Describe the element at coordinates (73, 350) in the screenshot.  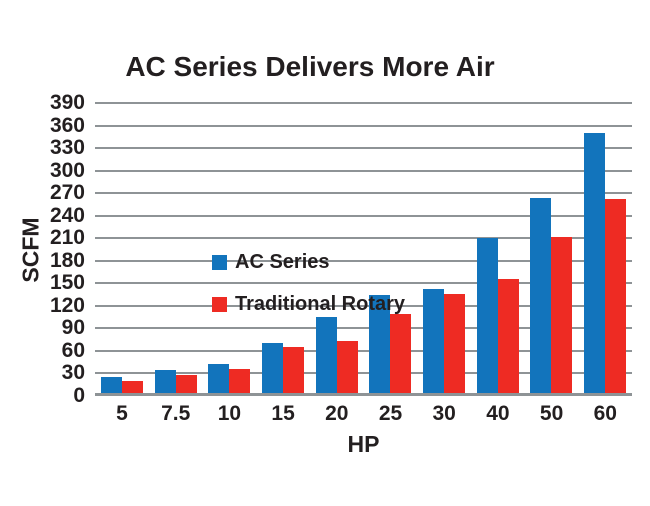
I see `y-tick-label-60: 60` at that location.